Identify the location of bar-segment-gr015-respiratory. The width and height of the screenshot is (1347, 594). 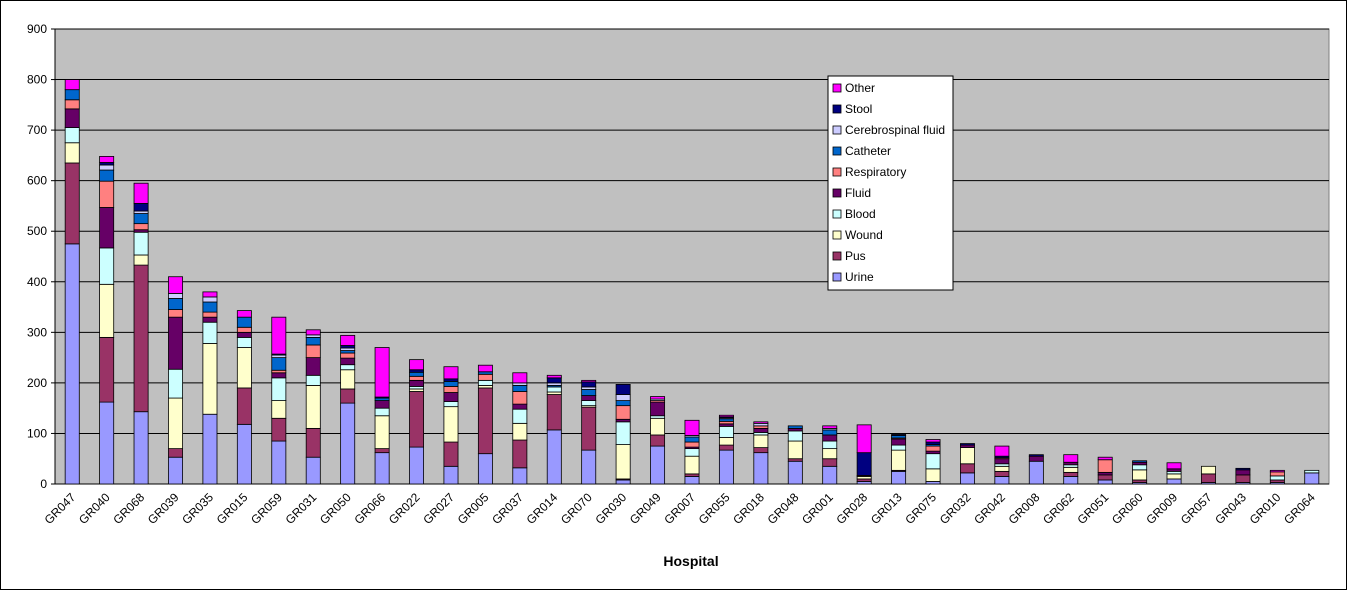
(244, 329).